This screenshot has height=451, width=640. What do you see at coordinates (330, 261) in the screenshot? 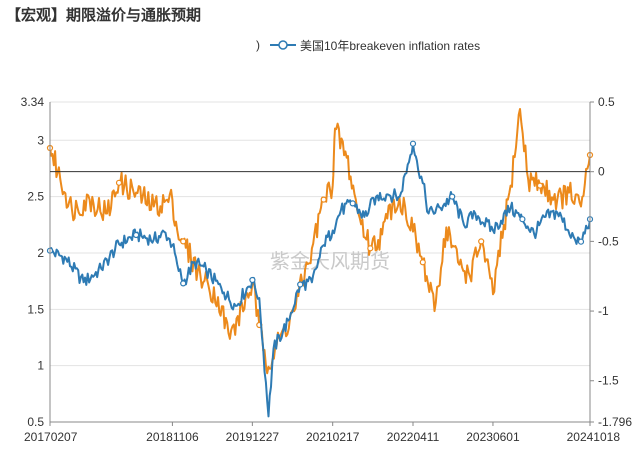
I see `watermark: 紫金天风期货` at bounding box center [330, 261].